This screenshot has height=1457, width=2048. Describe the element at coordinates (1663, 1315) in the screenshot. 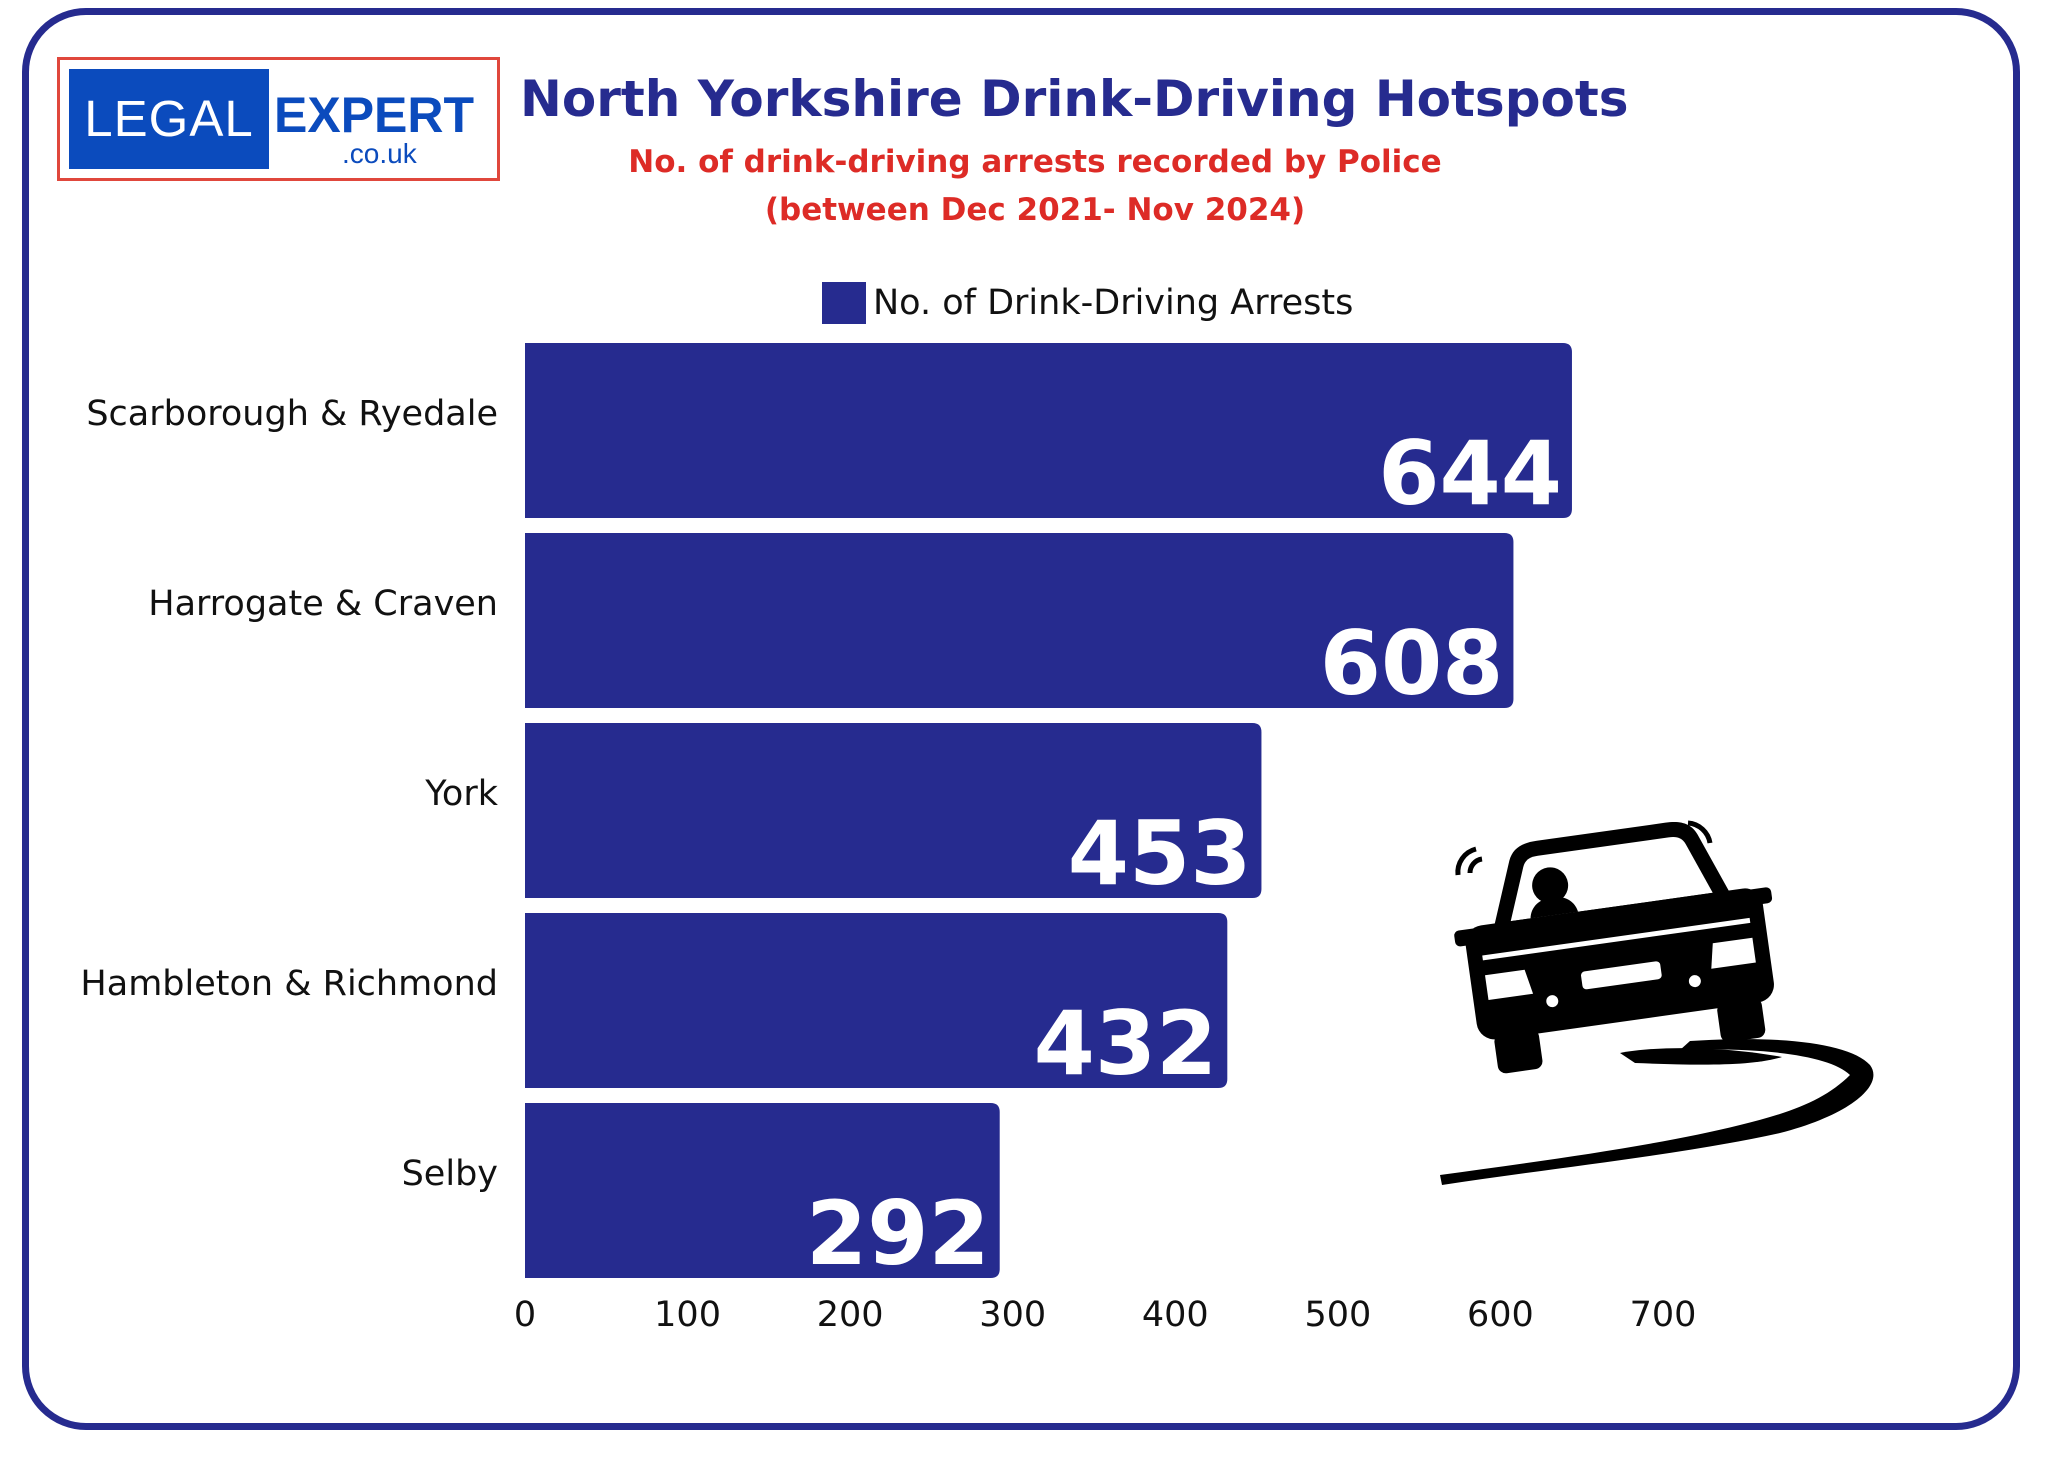

I see `x-tick-label: 700` at that location.